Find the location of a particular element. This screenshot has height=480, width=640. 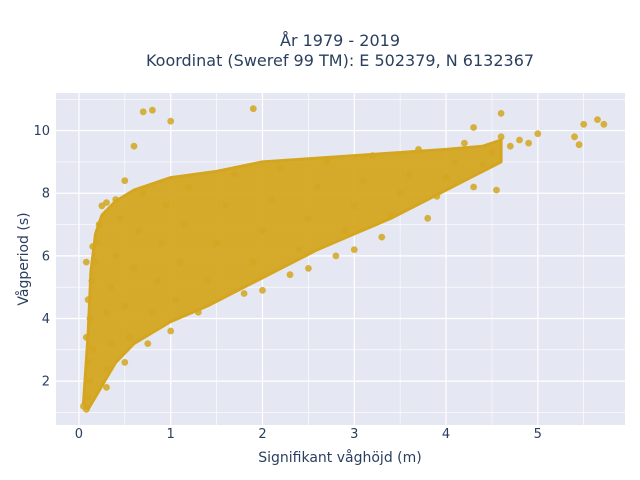

x-tick-label: 4 is located at coordinates (446, 434).